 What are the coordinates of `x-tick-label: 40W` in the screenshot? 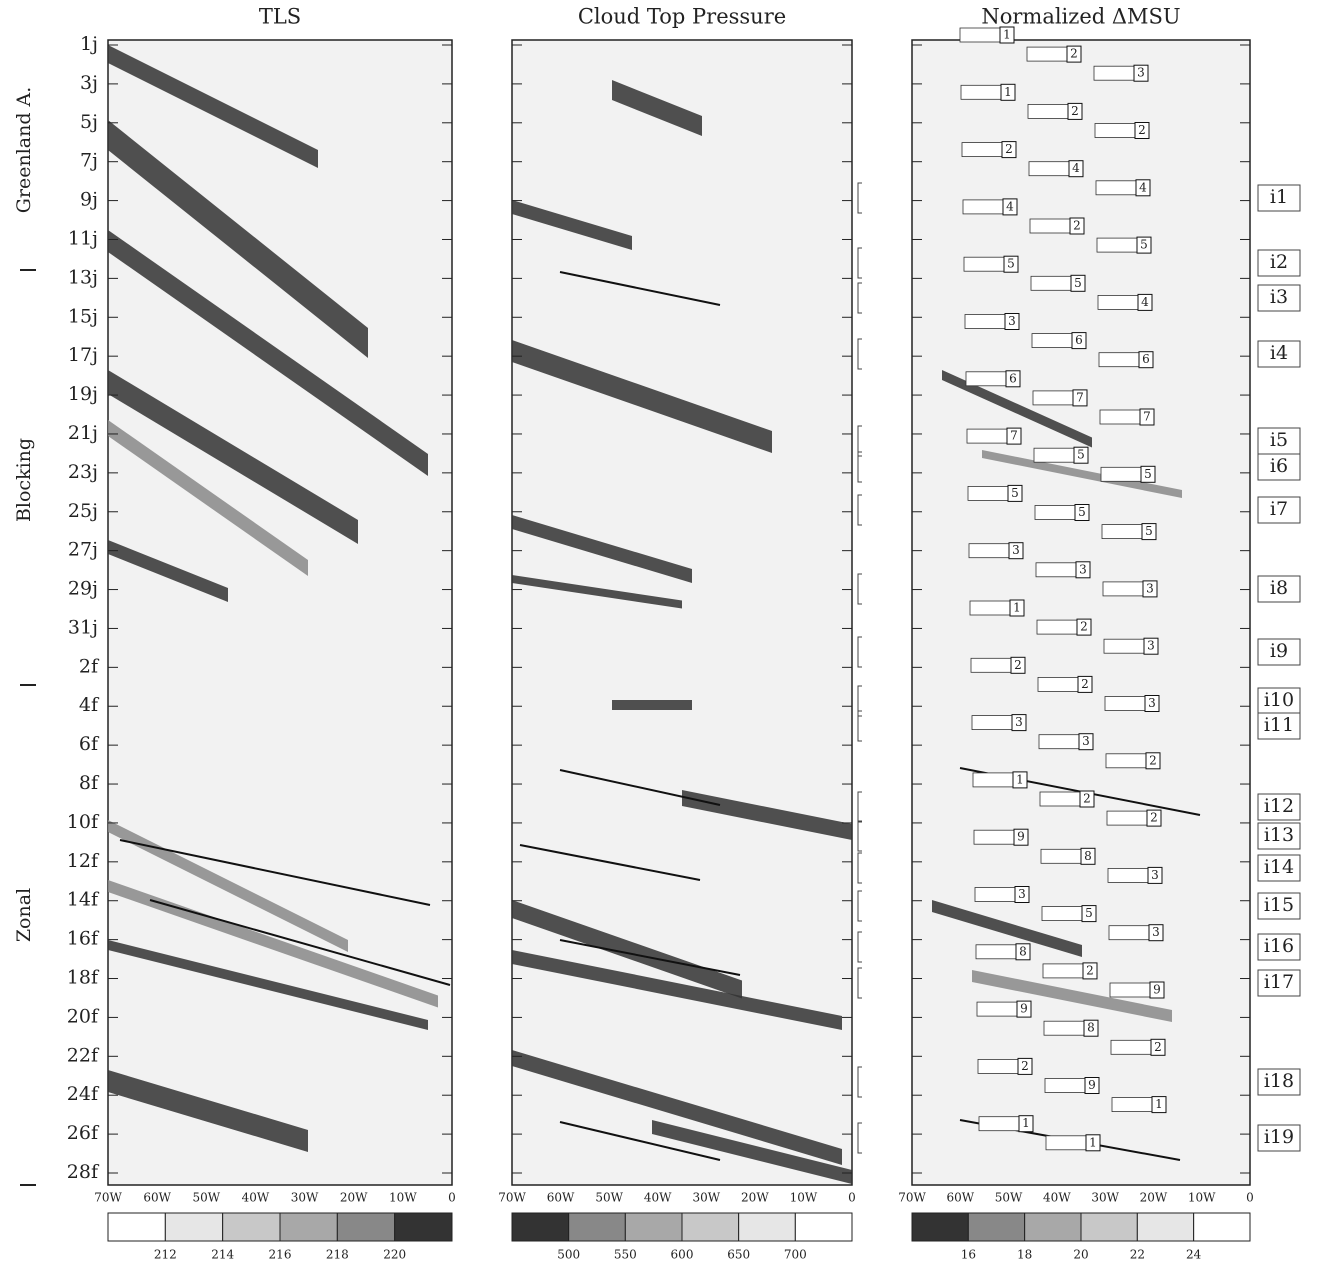 It's located at (256, 1198).